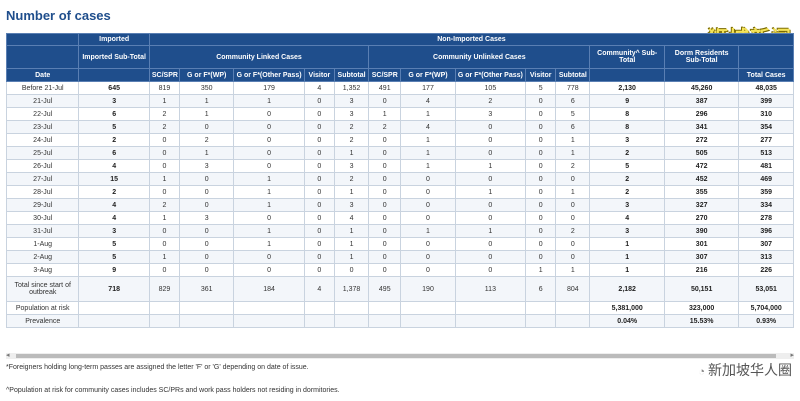 The width and height of the screenshot is (800, 401). What do you see at coordinates (490, 231) in the screenshot?
I see `cell-unlinked-other-pass: 1` at bounding box center [490, 231].